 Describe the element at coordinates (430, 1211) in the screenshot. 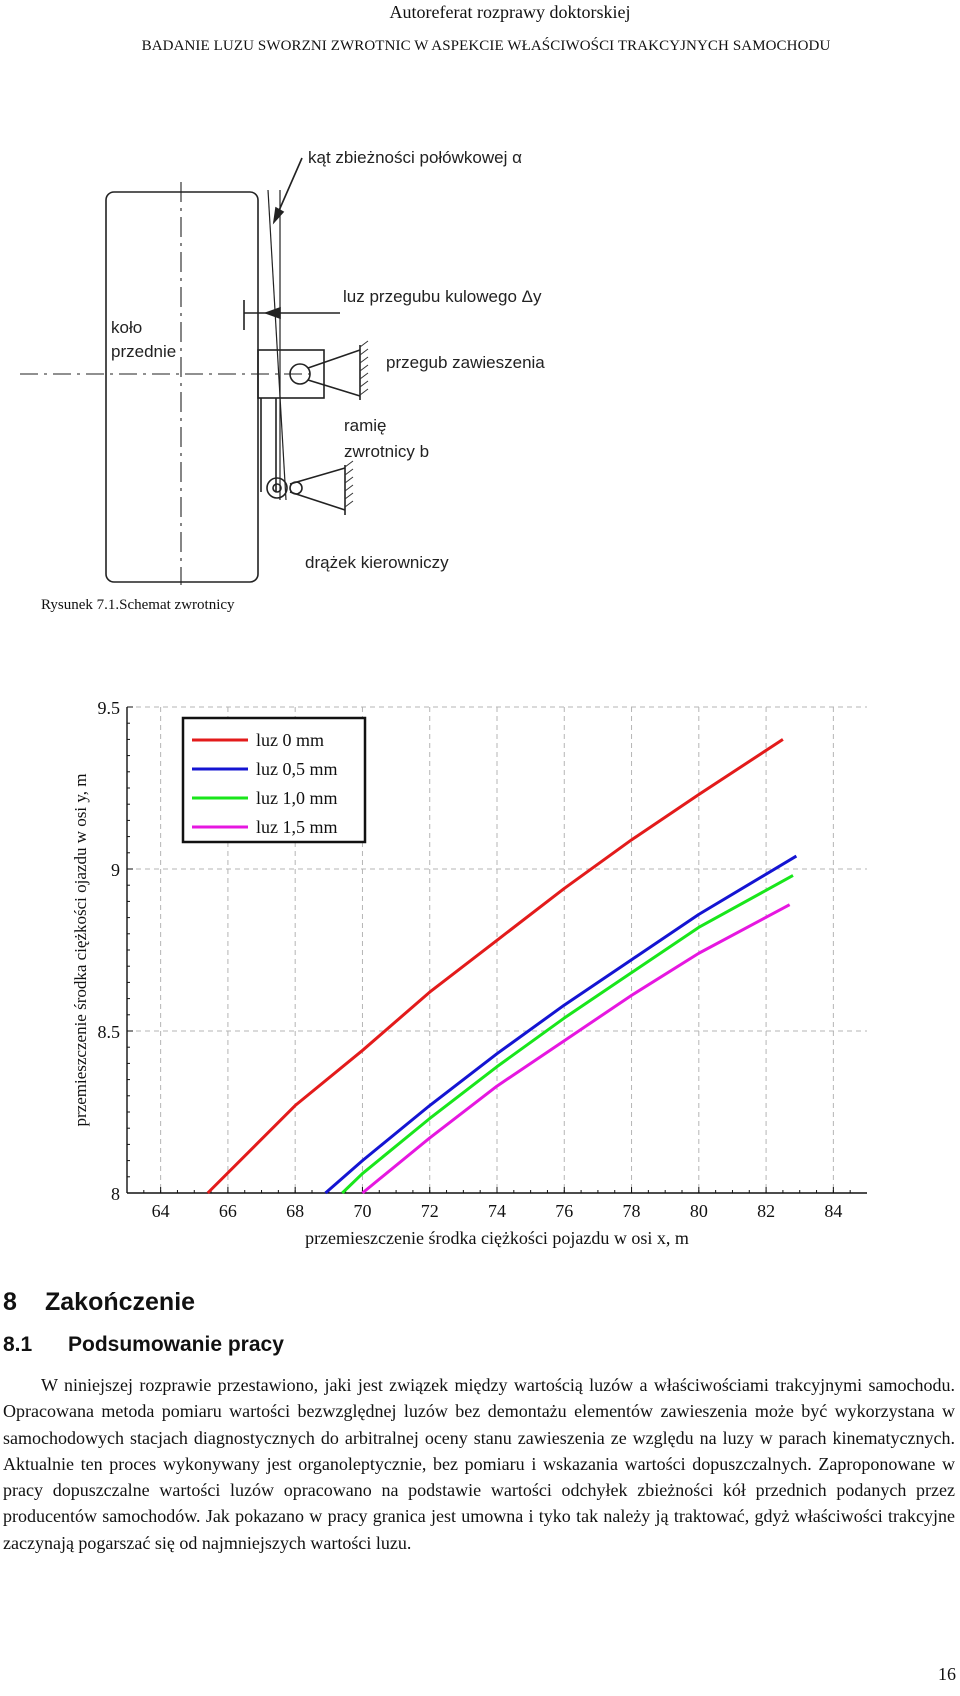

I see `x-tick-label: 72` at that location.